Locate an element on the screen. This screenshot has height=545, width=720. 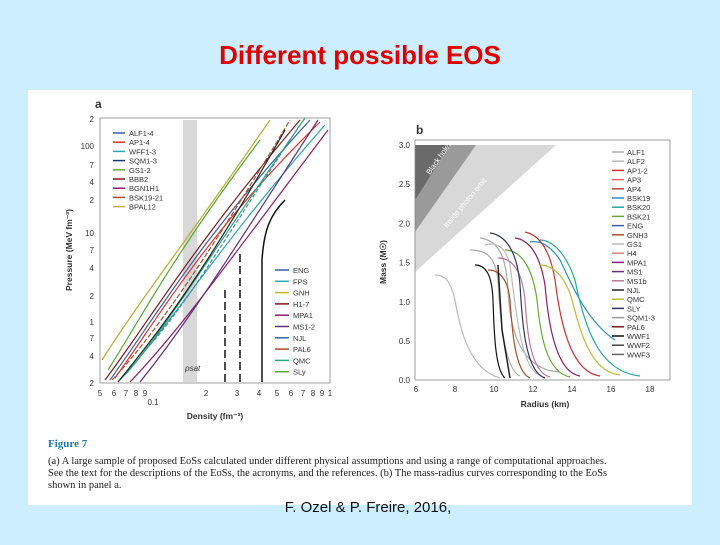
x-tick-label: 12 is located at coordinates (533, 389).